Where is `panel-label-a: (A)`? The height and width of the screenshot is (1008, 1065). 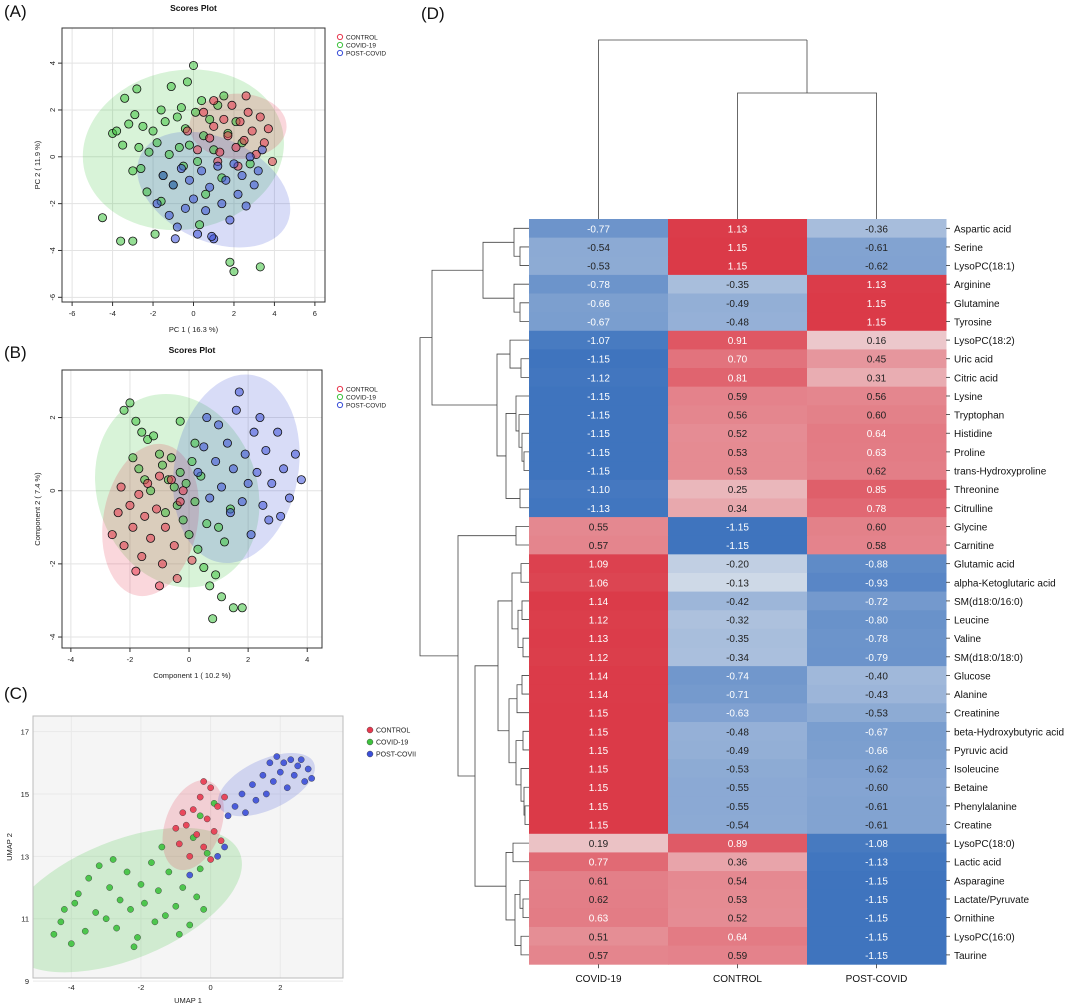
panel-label-a: (A) is located at coordinates (15, 11).